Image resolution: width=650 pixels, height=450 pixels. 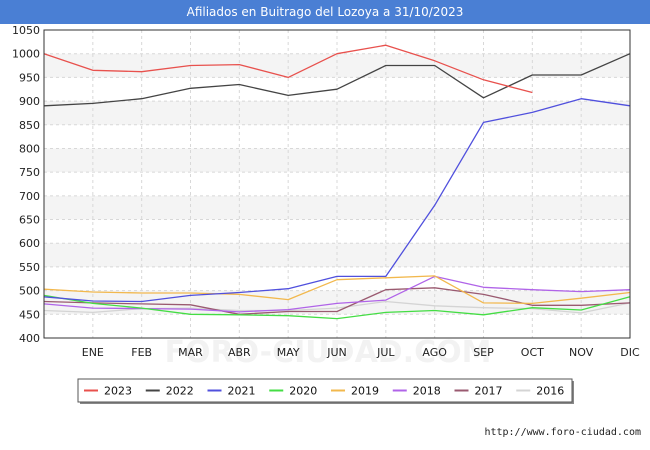 What do you see at coordinates (29, 338) in the screenshot?
I see `y-tick-label: 400` at bounding box center [29, 338].